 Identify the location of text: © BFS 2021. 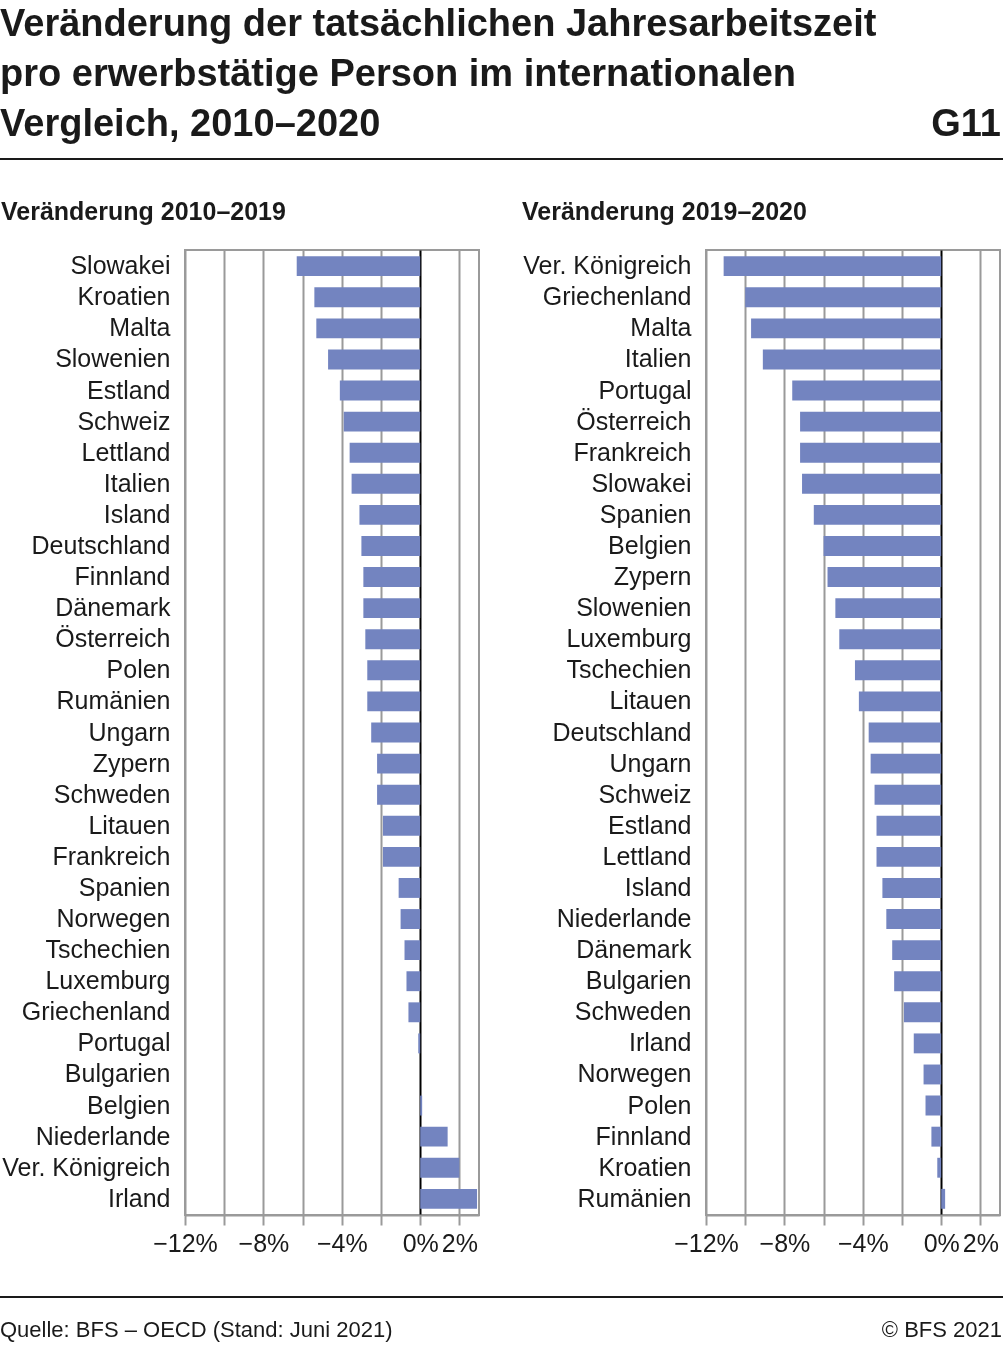
(941, 1330).